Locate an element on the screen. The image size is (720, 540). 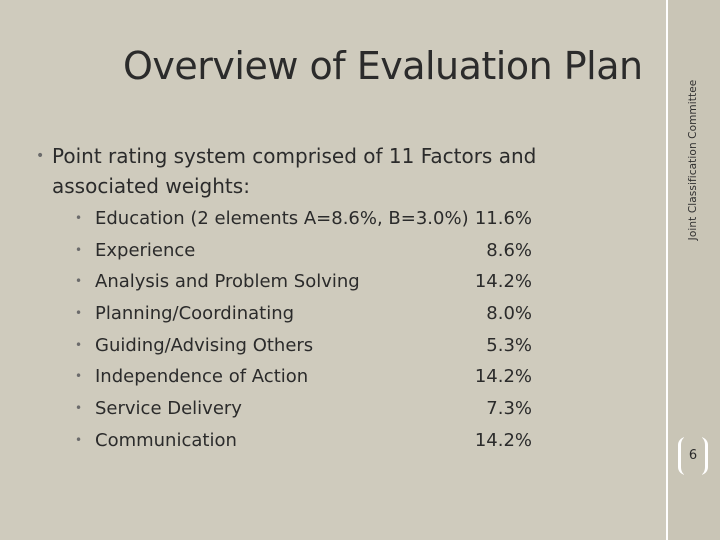
factor-label: Education (2 elements A=8.6%, B=3.0%) is located at coordinates (282, 218).